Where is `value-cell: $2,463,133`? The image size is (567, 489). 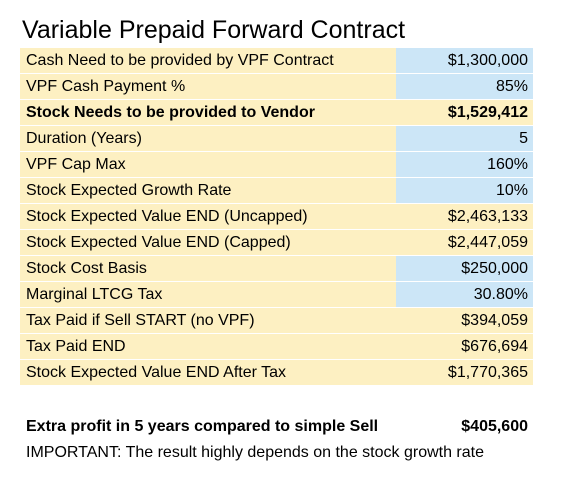
value-cell: $2,463,133 is located at coordinates (464, 216).